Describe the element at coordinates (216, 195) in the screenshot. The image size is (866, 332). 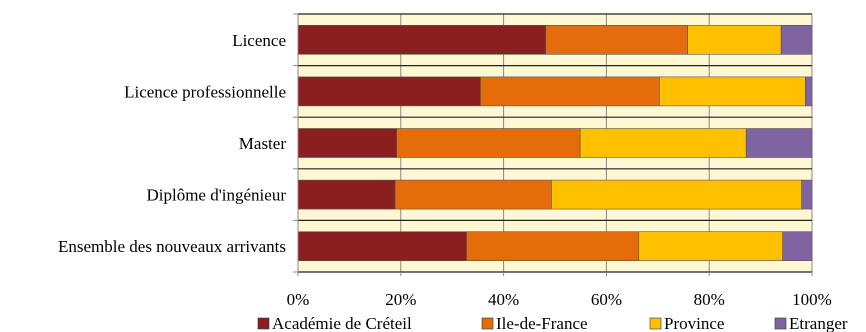
I see `category-label: Diplôme d'ingénieur` at that location.